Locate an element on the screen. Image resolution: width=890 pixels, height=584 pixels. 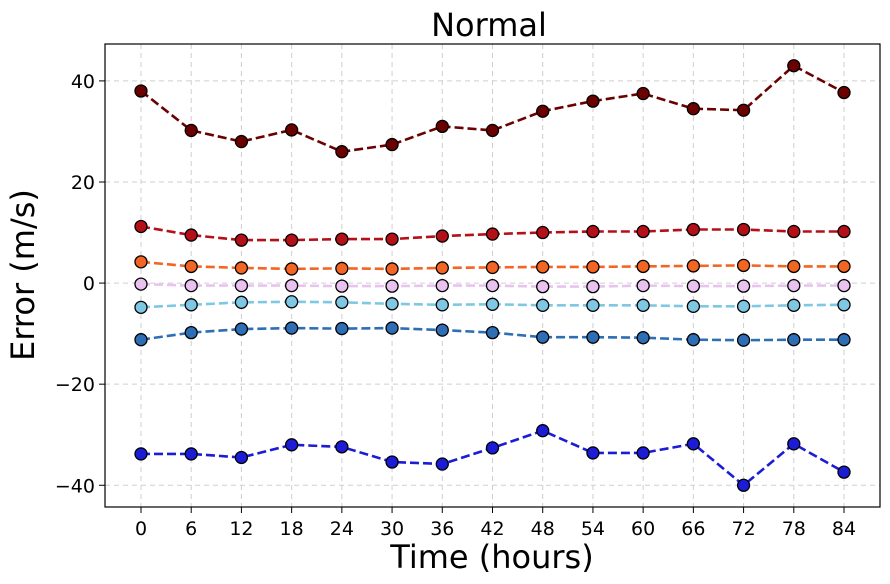
x-tick-label: 36 is located at coordinates (442, 529).